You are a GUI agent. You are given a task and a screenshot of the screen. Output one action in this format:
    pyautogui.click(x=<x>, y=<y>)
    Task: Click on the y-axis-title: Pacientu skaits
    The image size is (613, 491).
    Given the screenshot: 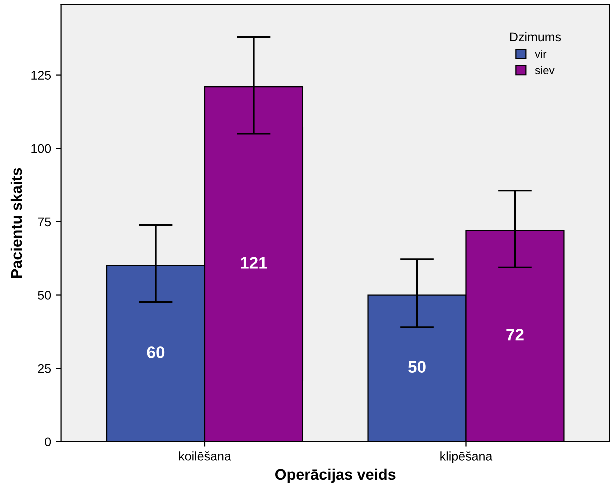 What is the action you would take?
    pyautogui.click(x=16, y=223)
    